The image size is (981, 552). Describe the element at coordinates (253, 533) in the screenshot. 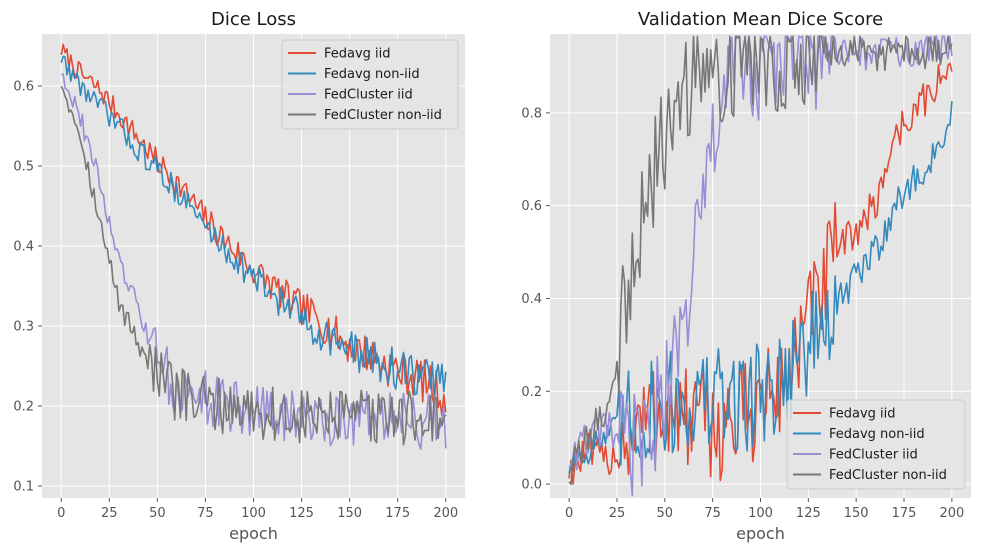

I see `dice-loss-xlabel: epoch` at that location.